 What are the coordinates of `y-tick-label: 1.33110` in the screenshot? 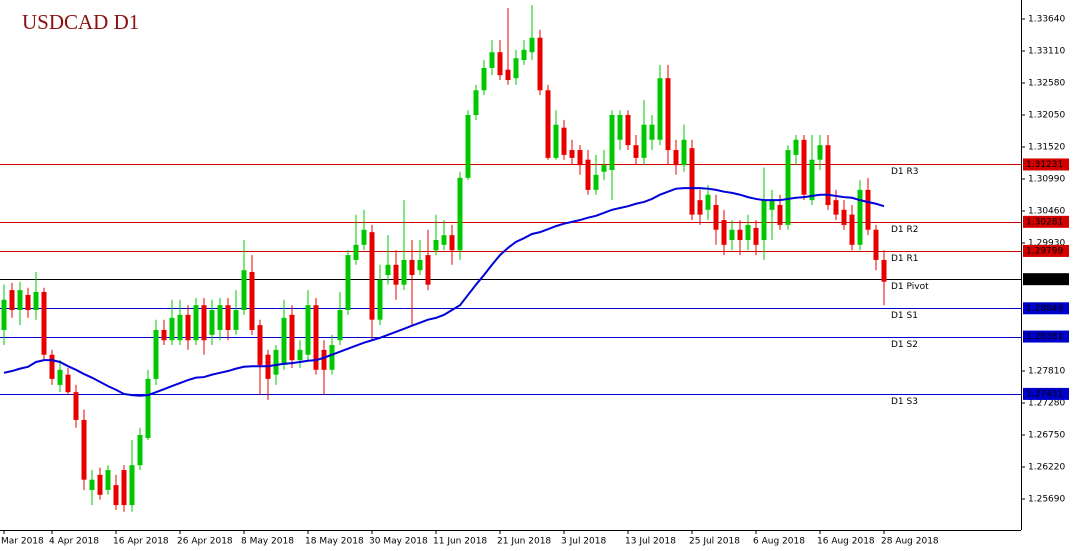 It's located at (1046, 52).